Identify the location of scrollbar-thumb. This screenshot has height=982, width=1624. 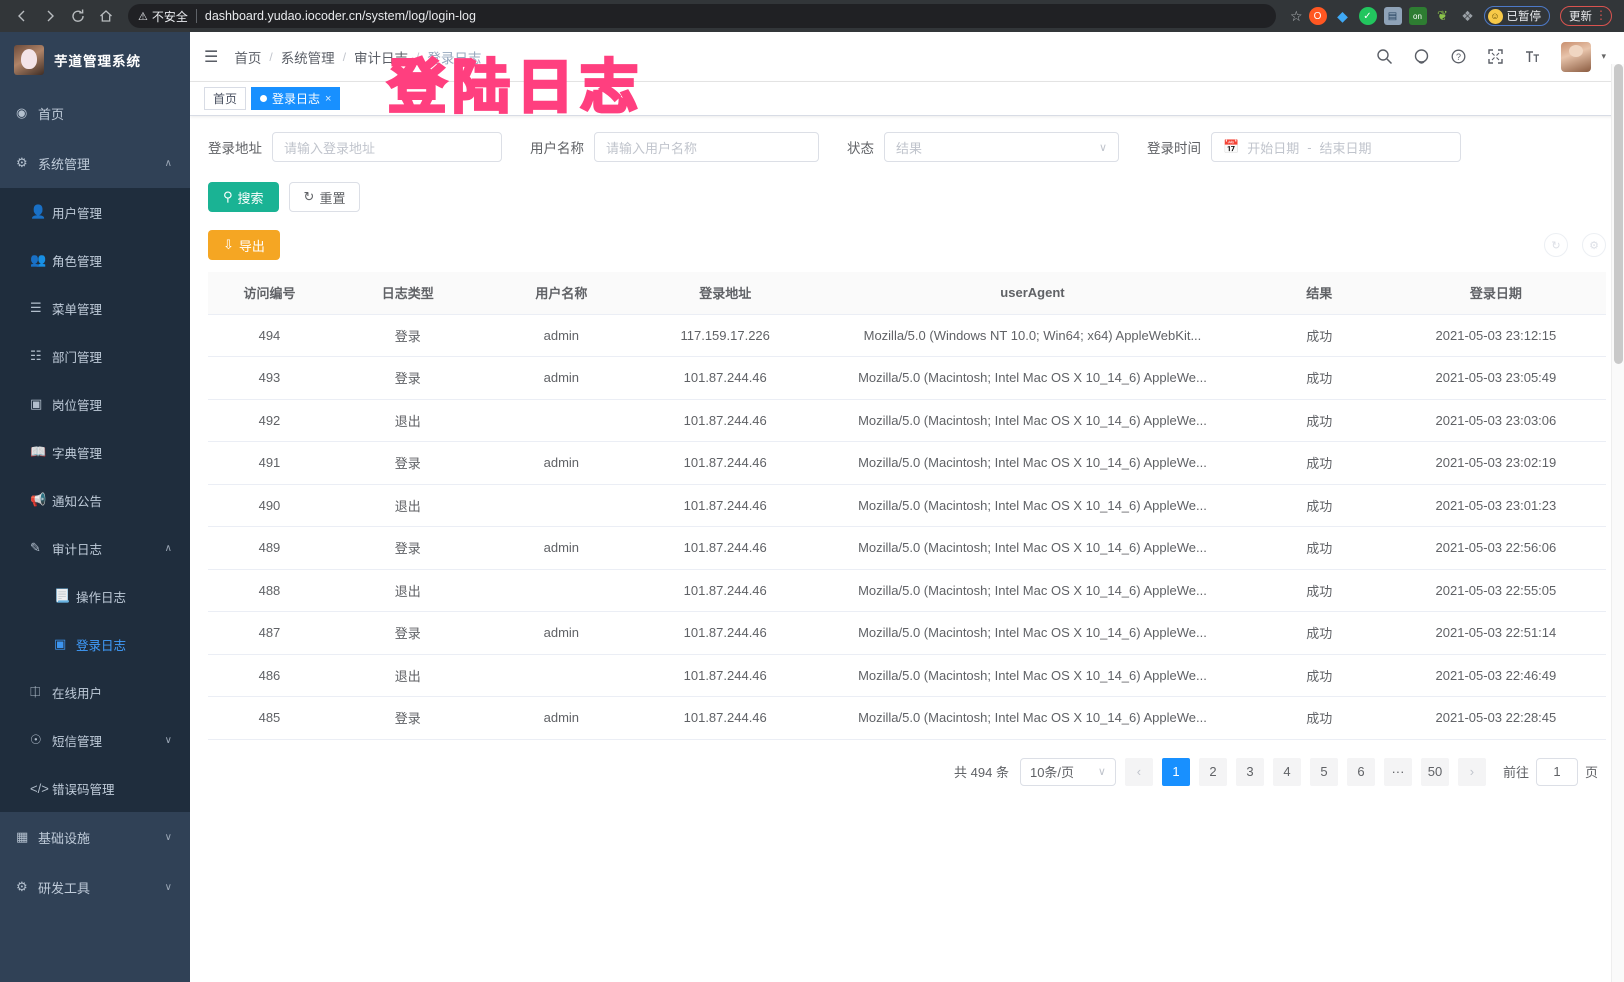
(1618, 214).